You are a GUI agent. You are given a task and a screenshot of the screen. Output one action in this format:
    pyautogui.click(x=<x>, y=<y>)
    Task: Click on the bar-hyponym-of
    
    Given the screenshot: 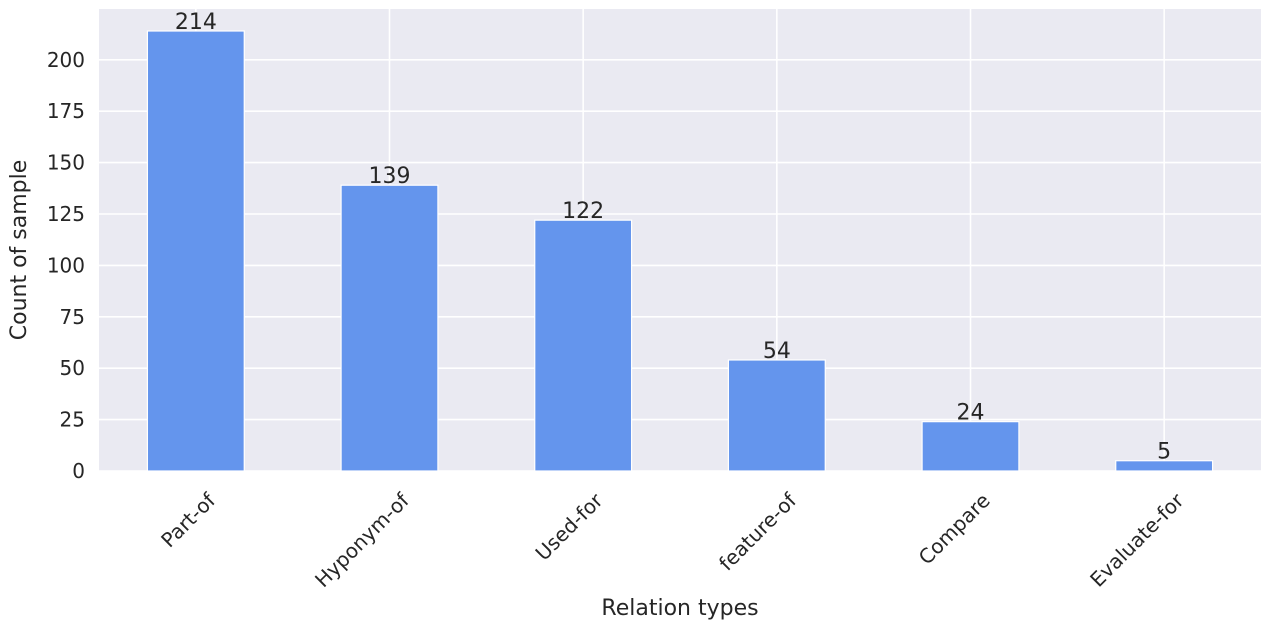 What is the action you would take?
    pyautogui.click(x=389, y=328)
    